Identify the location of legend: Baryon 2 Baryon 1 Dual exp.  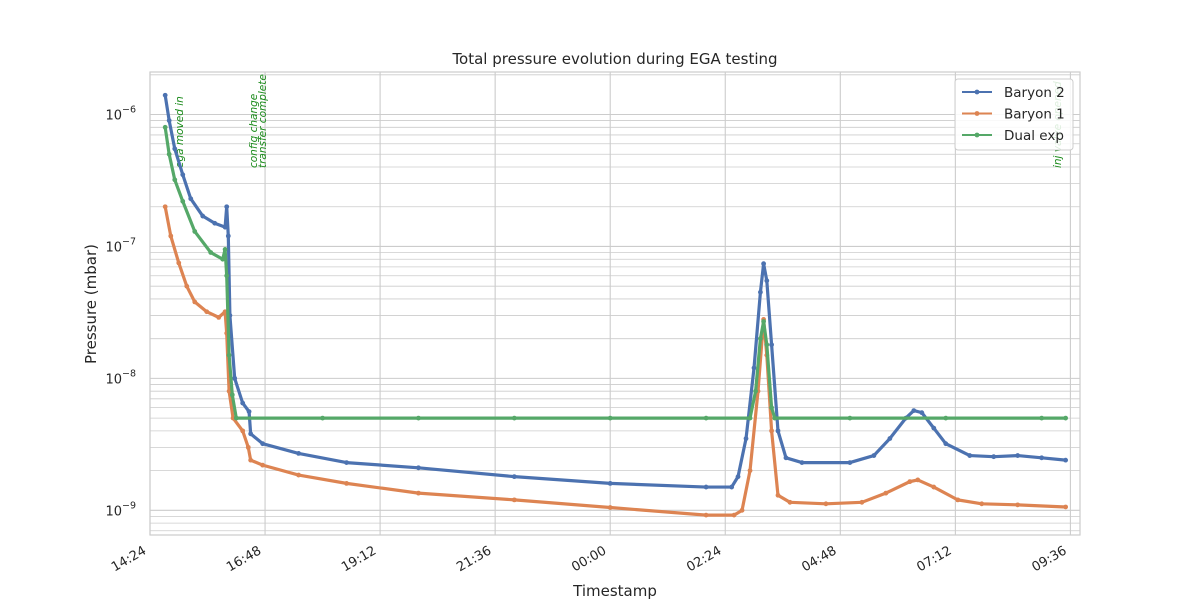
(1014, 114).